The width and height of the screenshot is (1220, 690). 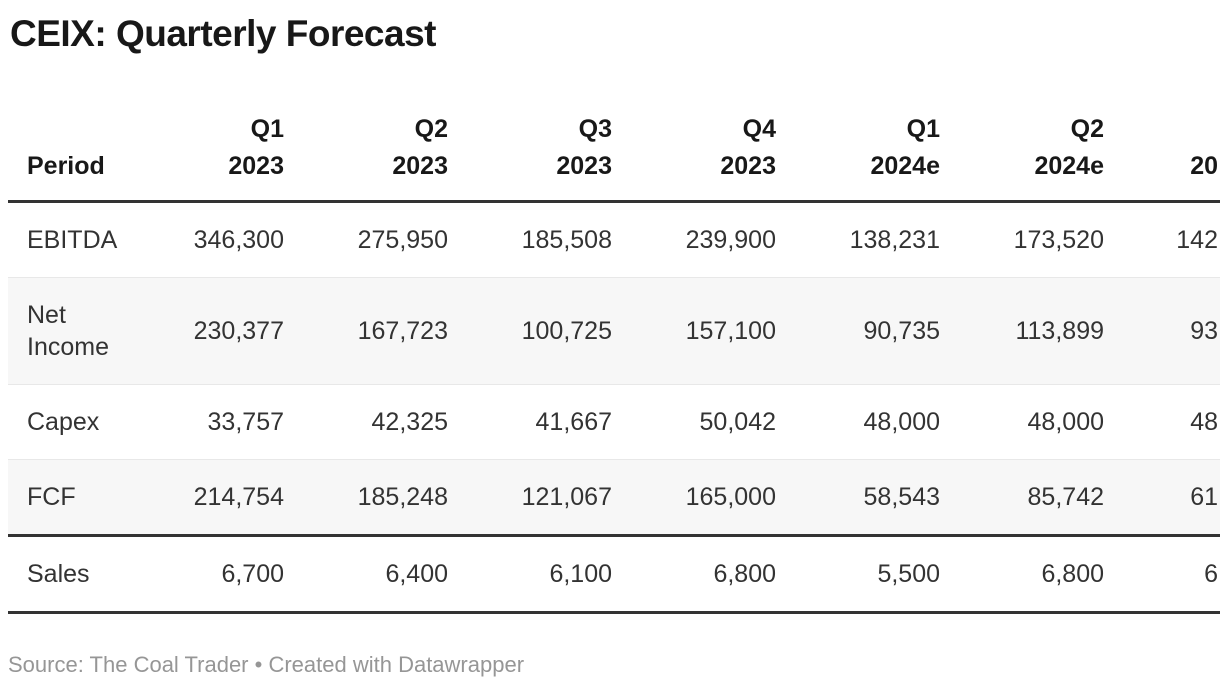 What do you see at coordinates (530, 331) in the screenshot?
I see `cell: 100,725` at bounding box center [530, 331].